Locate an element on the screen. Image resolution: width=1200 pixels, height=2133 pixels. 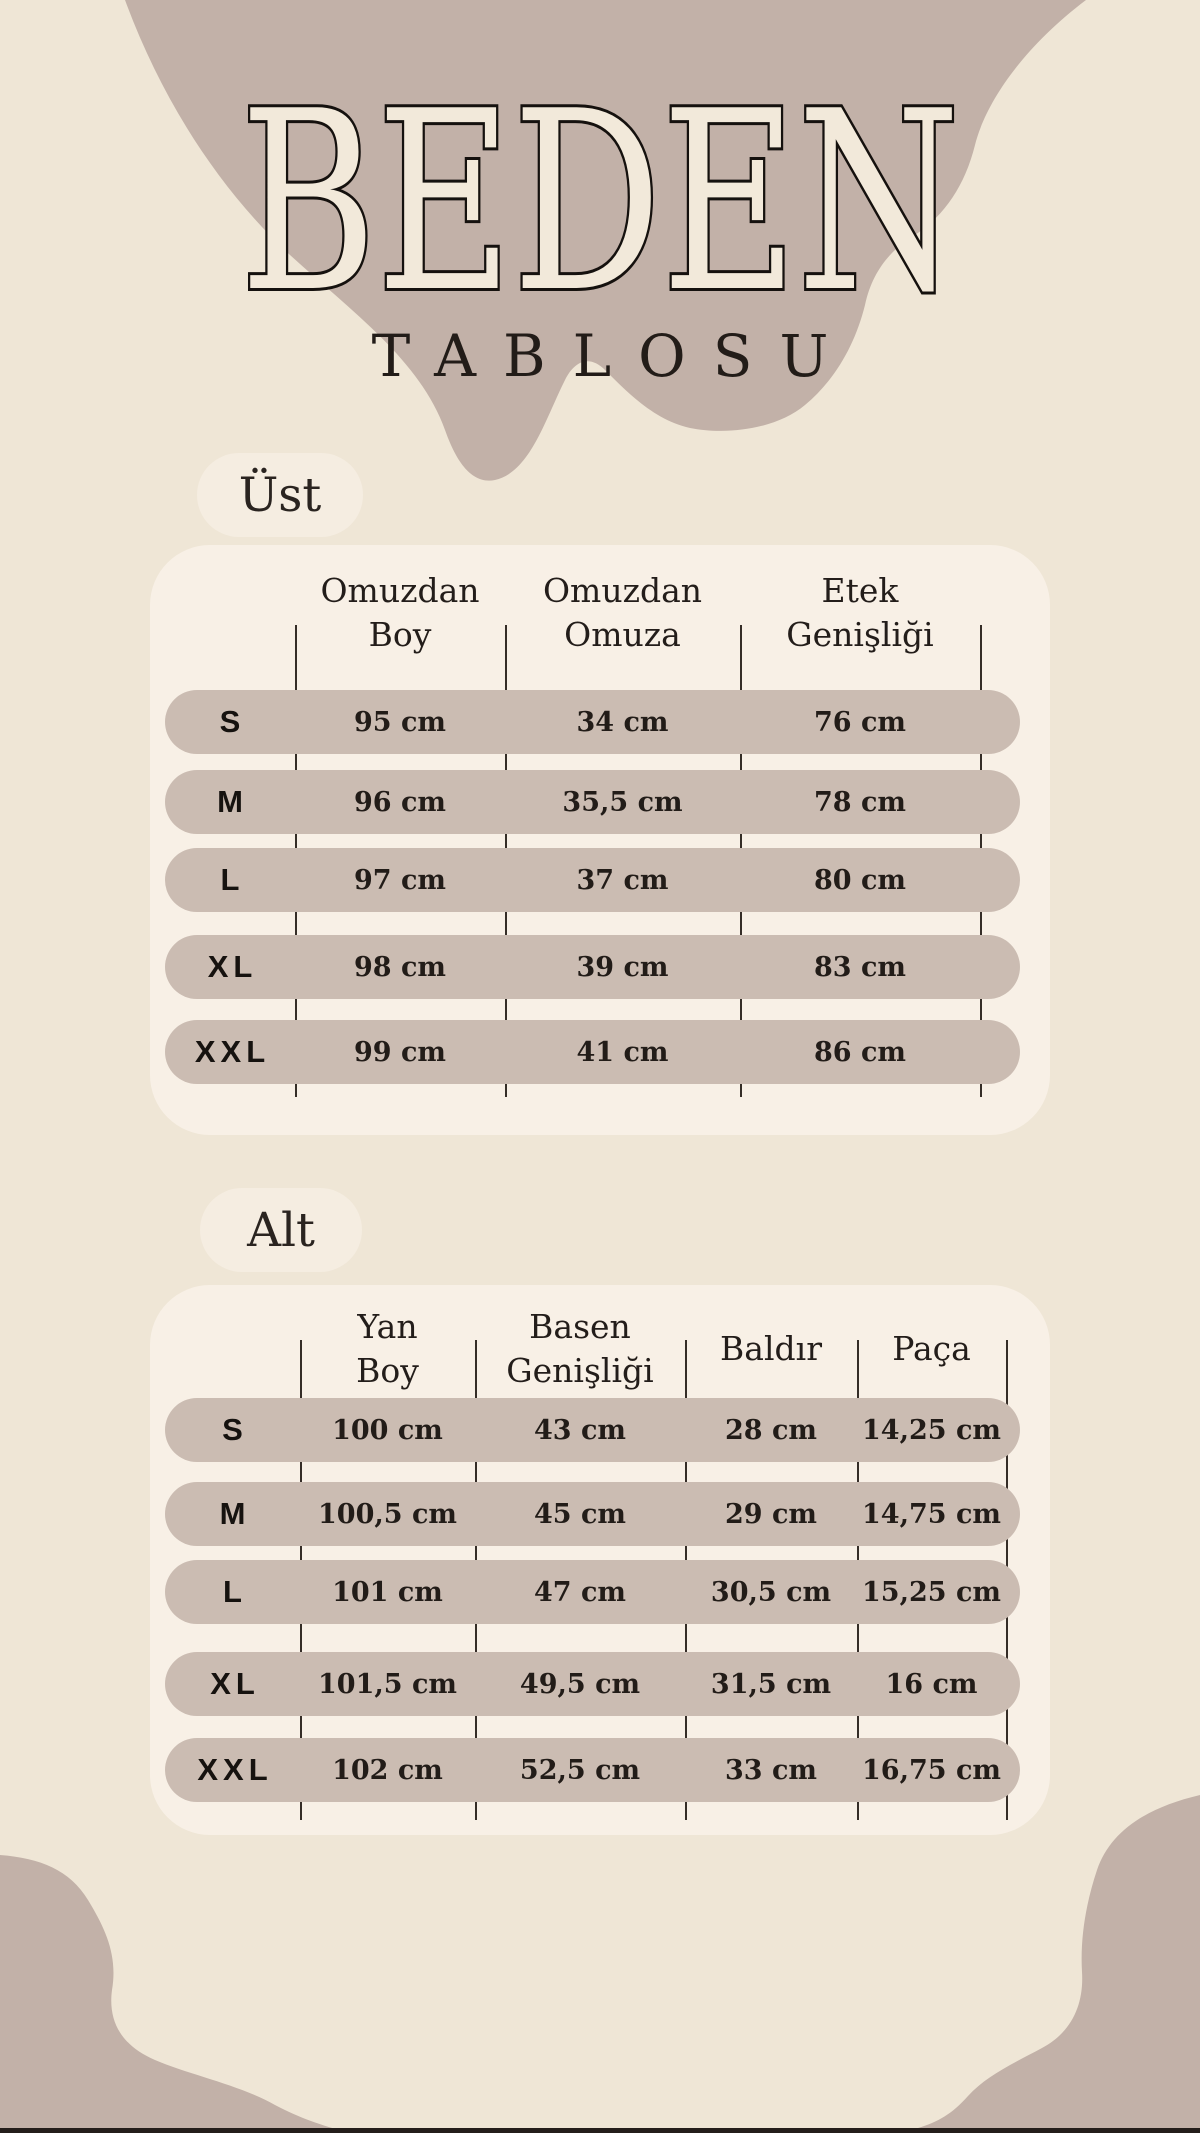
measurement-value: 47 cm is located at coordinates (580, 1592).